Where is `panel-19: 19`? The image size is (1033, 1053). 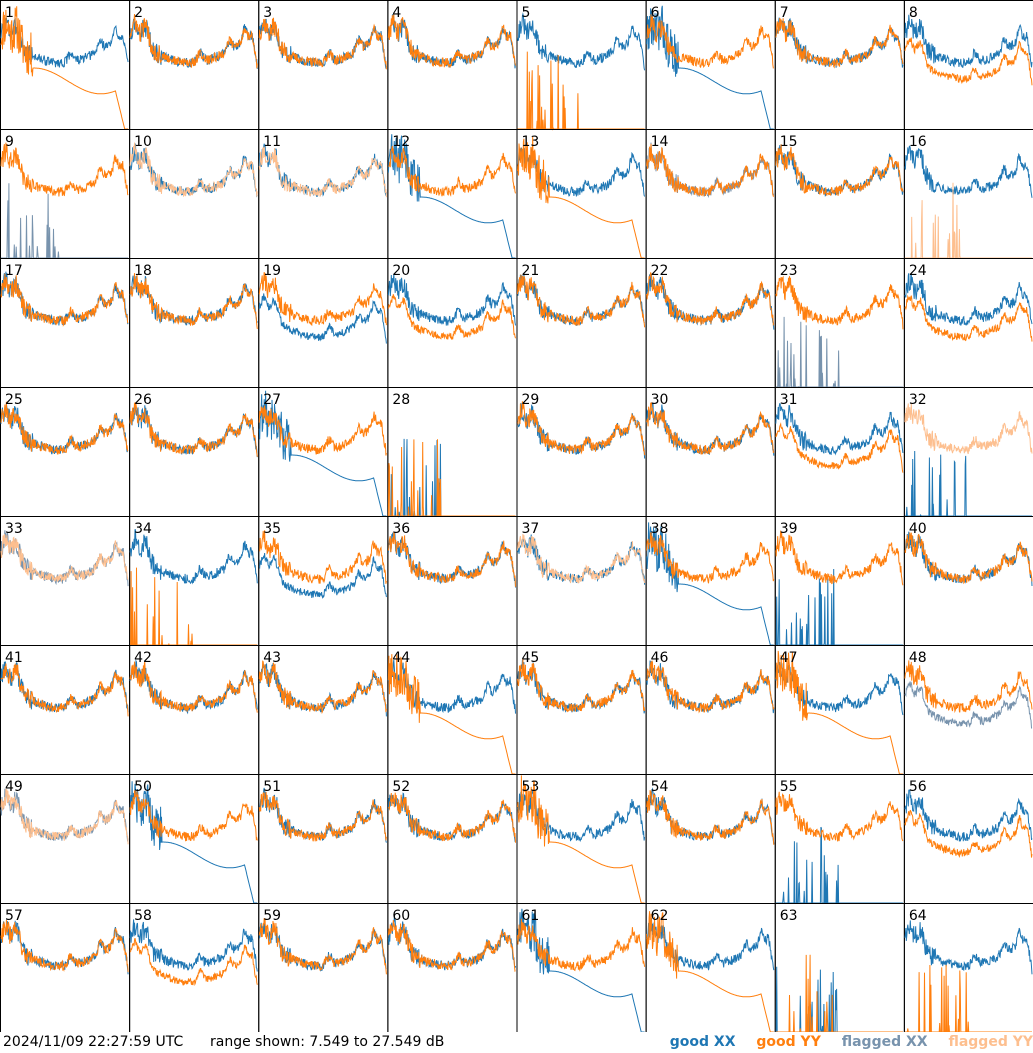
panel-19: 19 is located at coordinates (323, 323).